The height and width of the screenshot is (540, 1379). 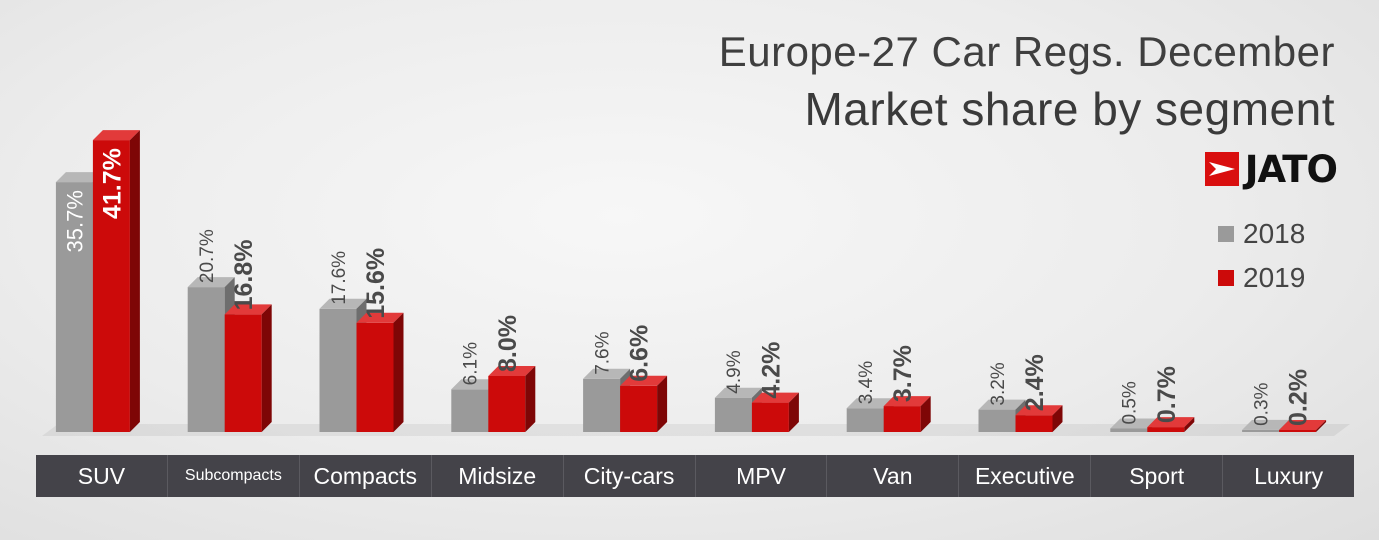 I want to click on data-label-2019-City-cars: 6.6%, so click(x=640, y=353).